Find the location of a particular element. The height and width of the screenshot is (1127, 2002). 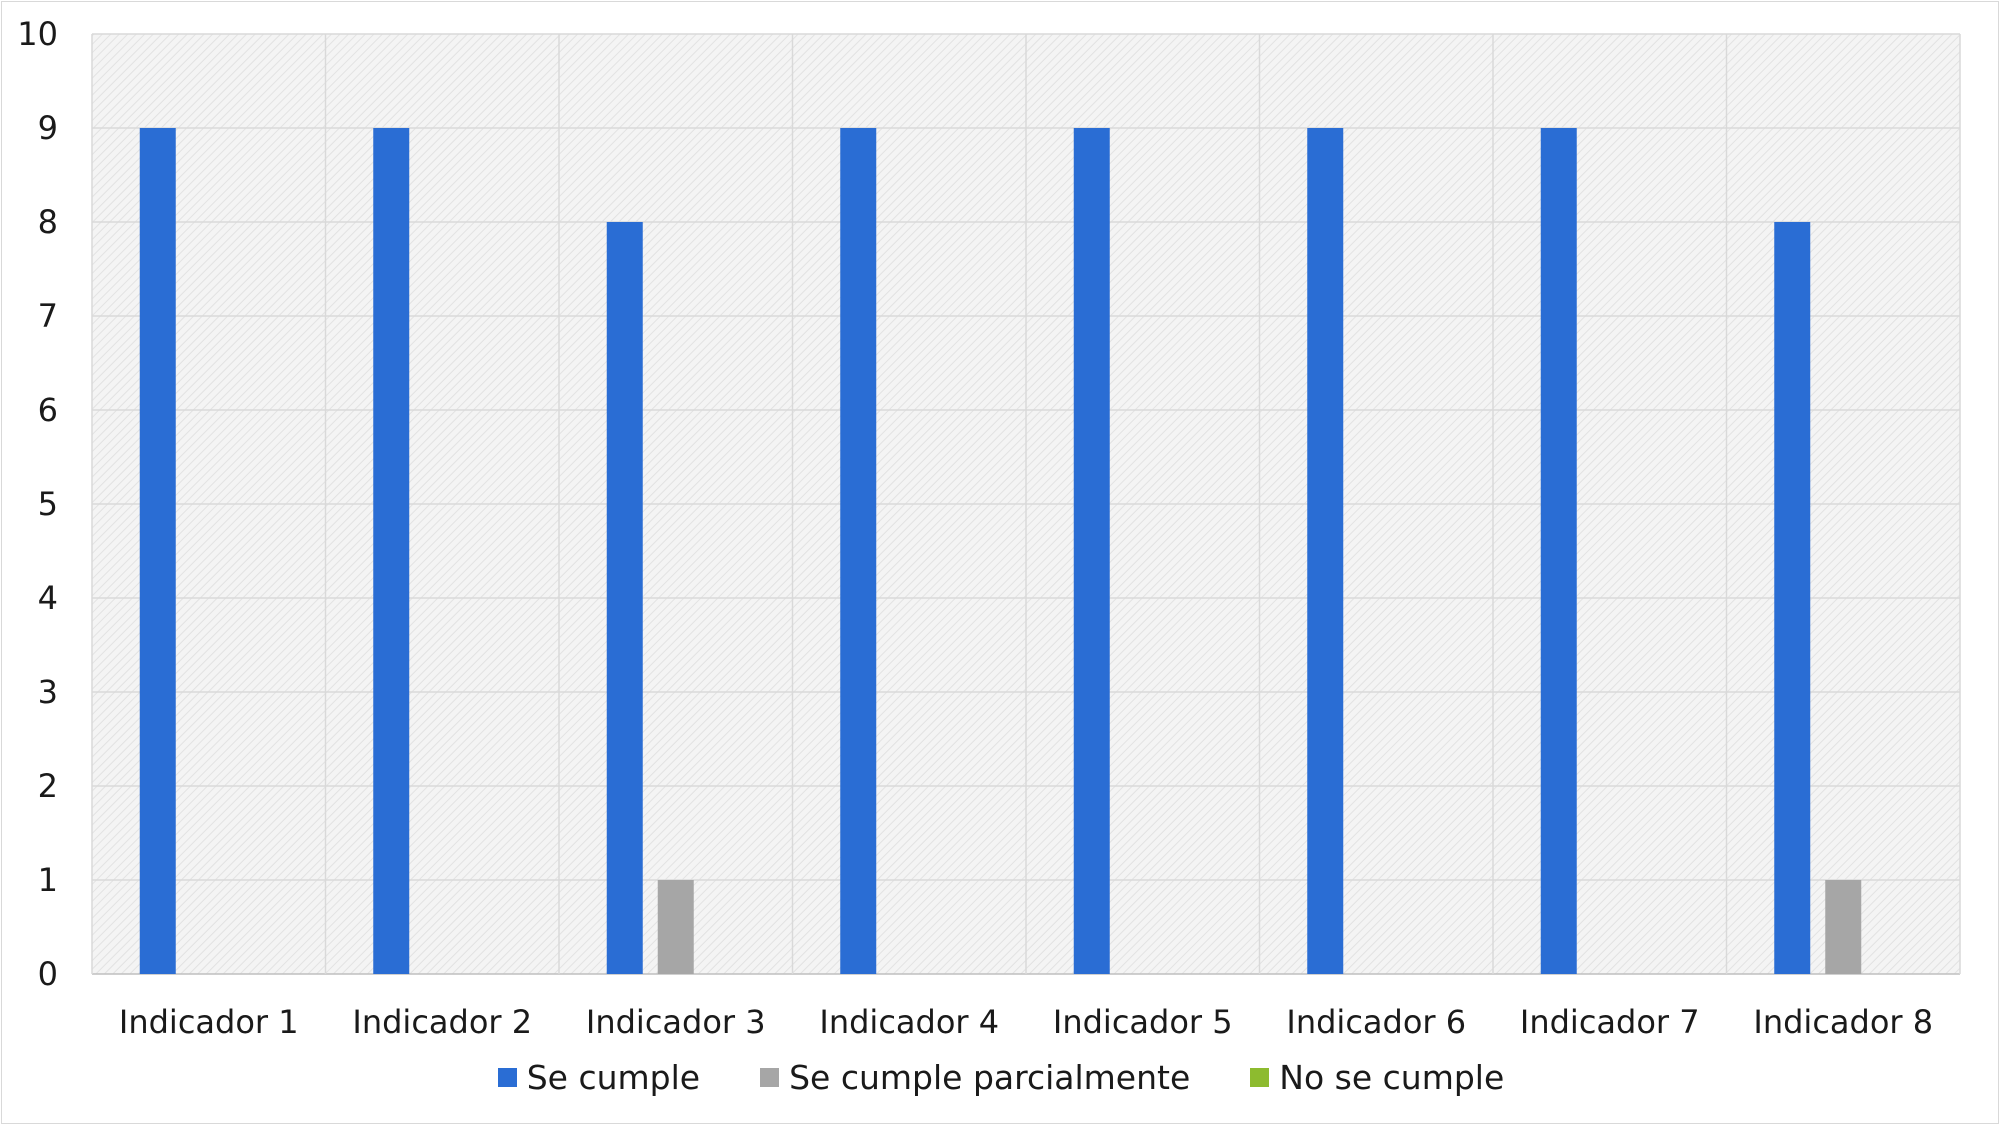

y-tick-label: 4 is located at coordinates (48, 598).